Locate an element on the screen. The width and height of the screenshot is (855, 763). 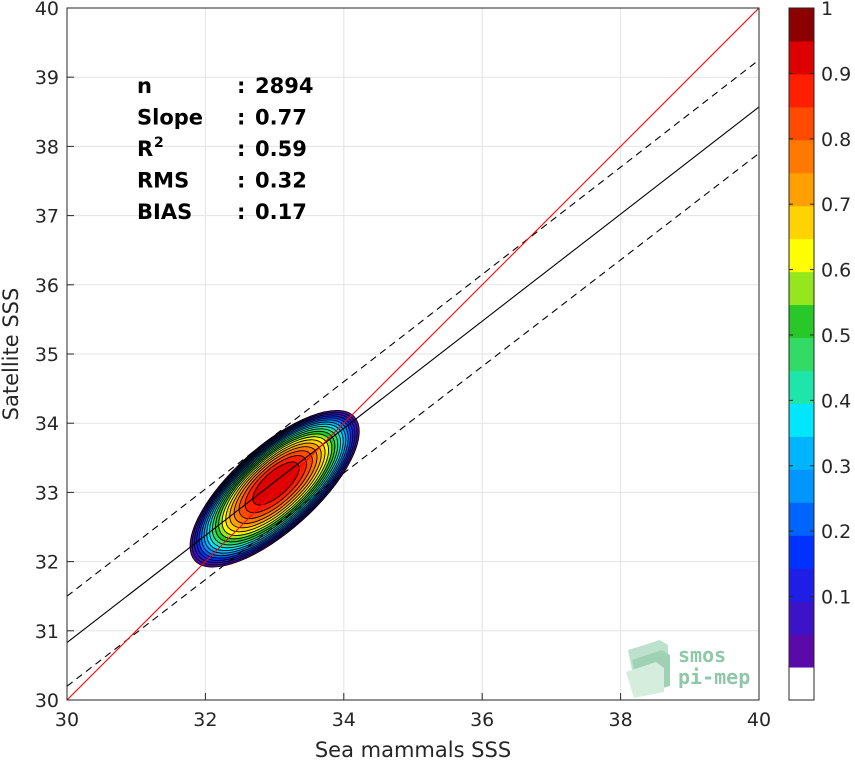
x-tick-label: 30 is located at coordinates (67, 720).